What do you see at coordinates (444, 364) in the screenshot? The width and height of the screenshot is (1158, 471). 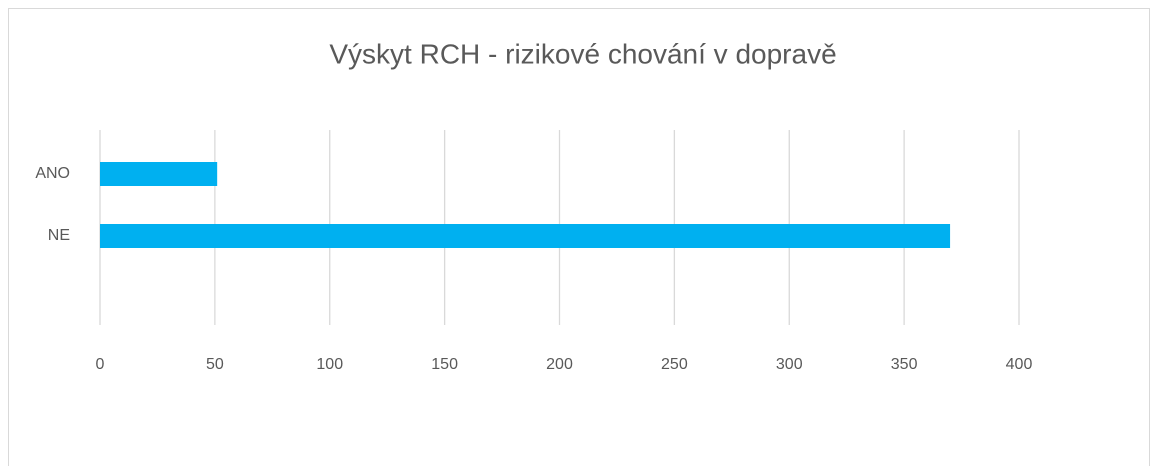 I see `x-tick-label: 150` at bounding box center [444, 364].